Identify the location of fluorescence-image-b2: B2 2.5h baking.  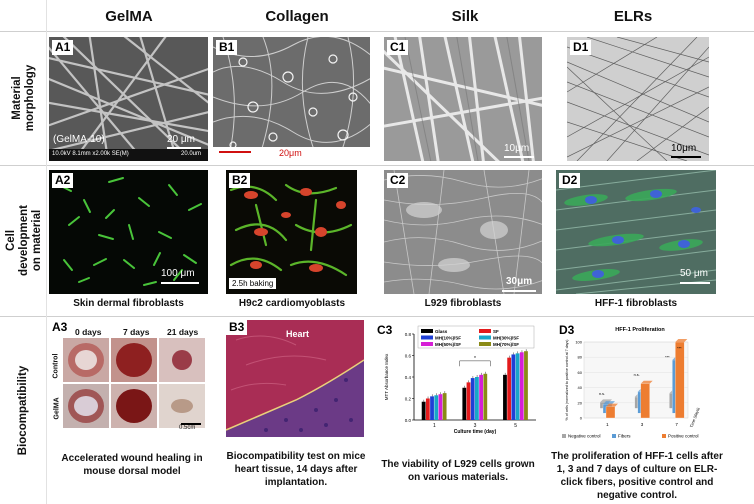
(291, 232).